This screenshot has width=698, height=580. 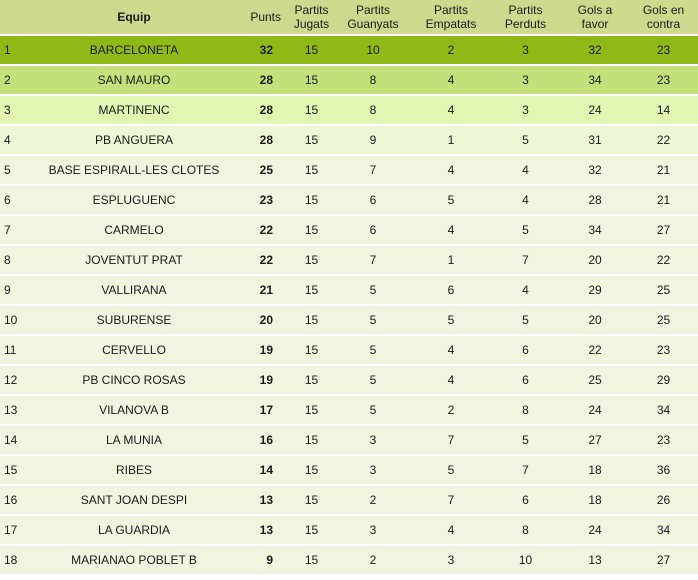 I want to click on header-drawn: Partits Empatats, so click(x=451, y=17).